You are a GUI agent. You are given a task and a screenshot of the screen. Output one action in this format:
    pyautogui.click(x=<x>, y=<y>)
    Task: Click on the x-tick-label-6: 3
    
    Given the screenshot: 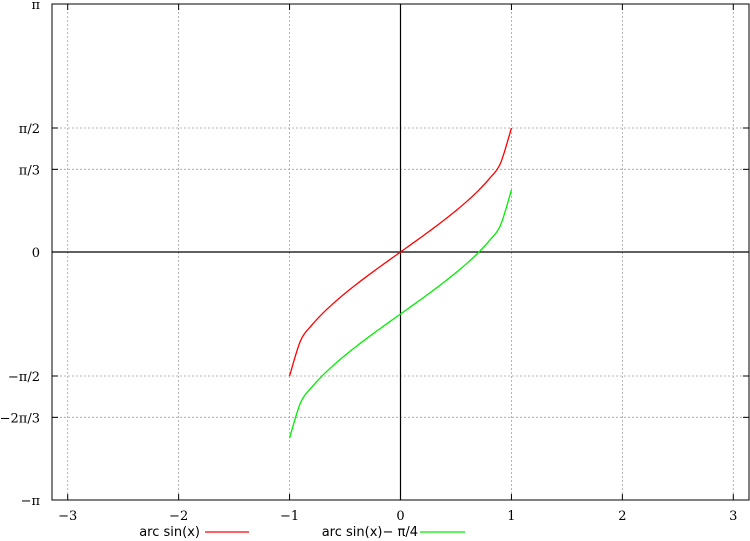 What is the action you would take?
    pyautogui.click(x=733, y=516)
    